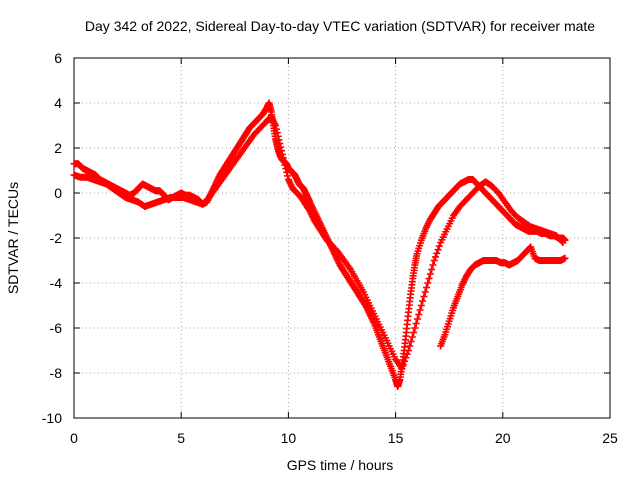 This screenshot has width=640, height=480. What do you see at coordinates (13, 238) in the screenshot?
I see `y-axis-label: SDTVAR / TECUs` at bounding box center [13, 238].